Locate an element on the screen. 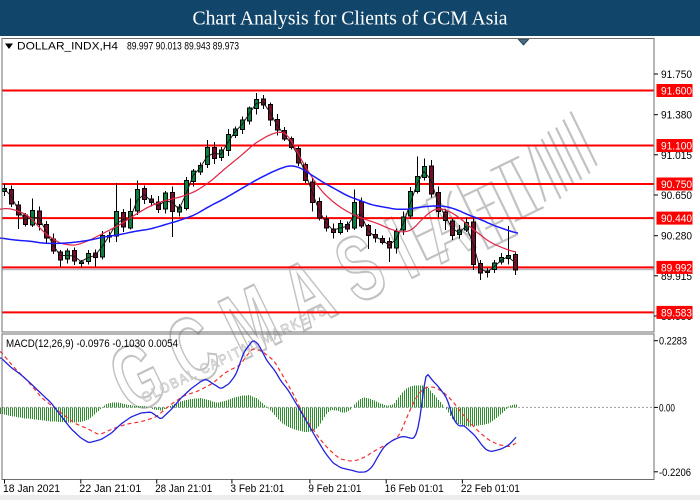 This screenshot has height=500, width=700. svg-text: 22 Jan 21:01 is located at coordinates (110, 489).